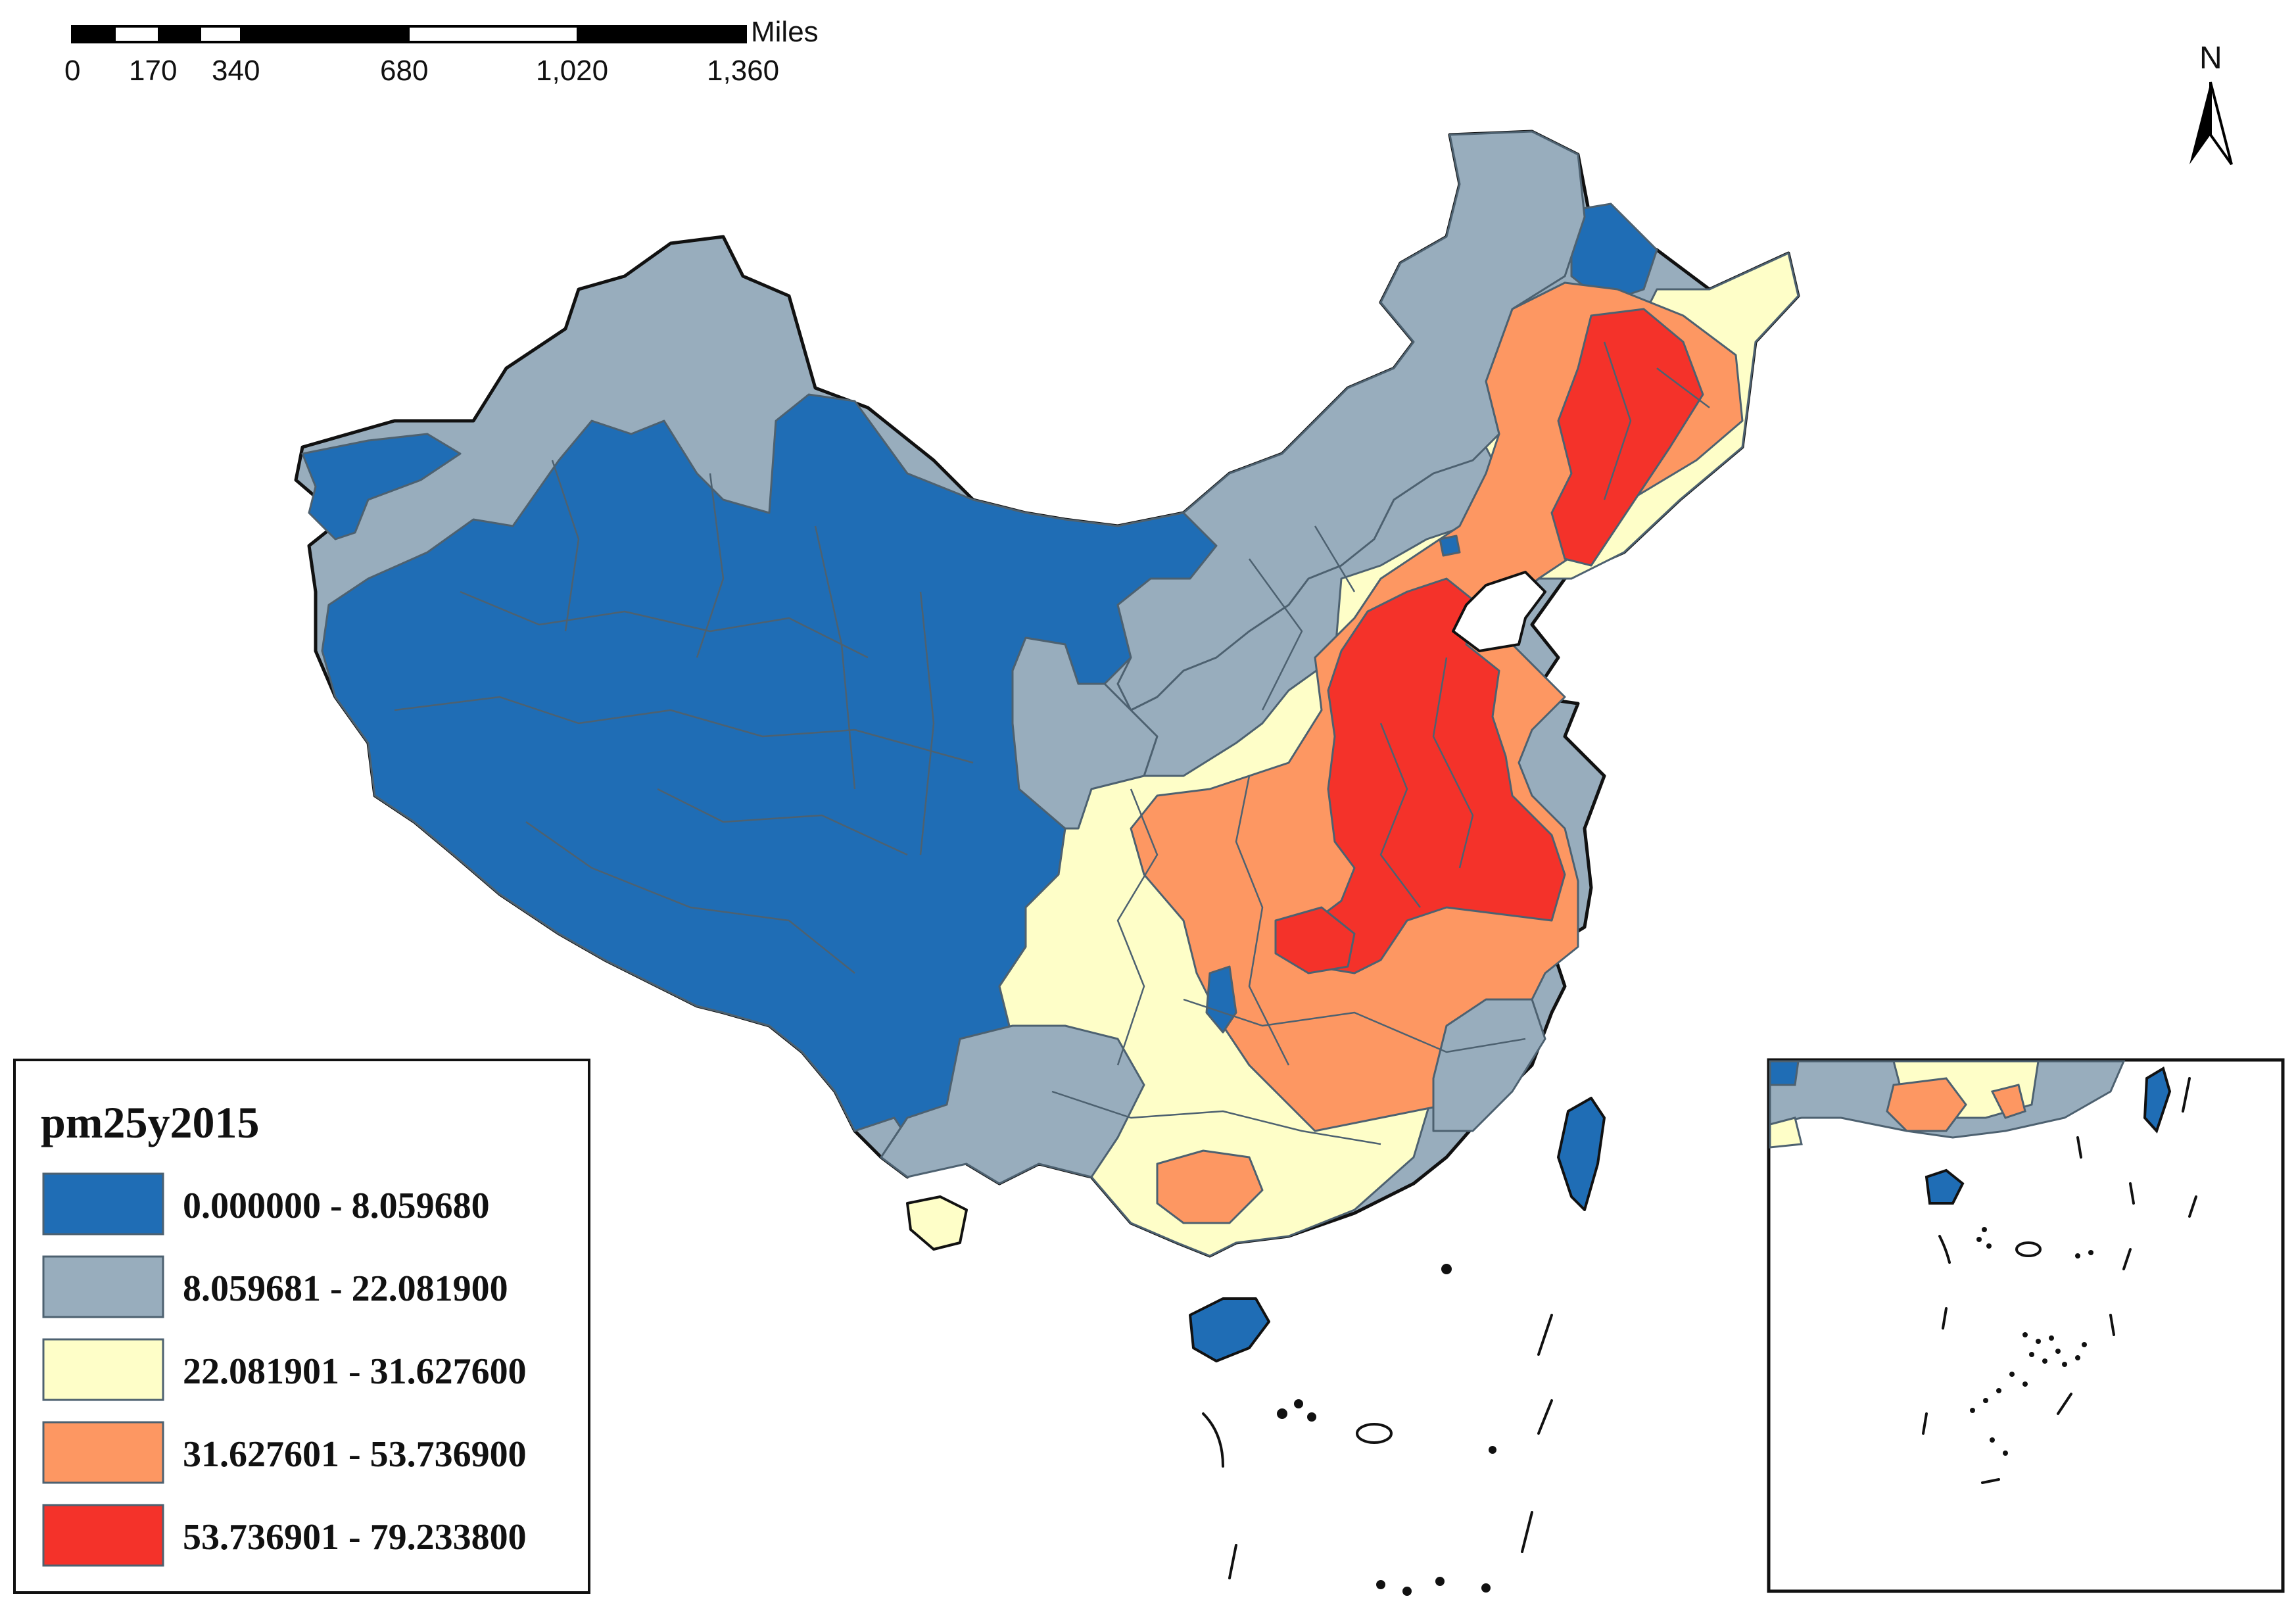 This screenshot has width=2296, height=1607. I want to click on scale-tick-label: 1,020, so click(572, 71).